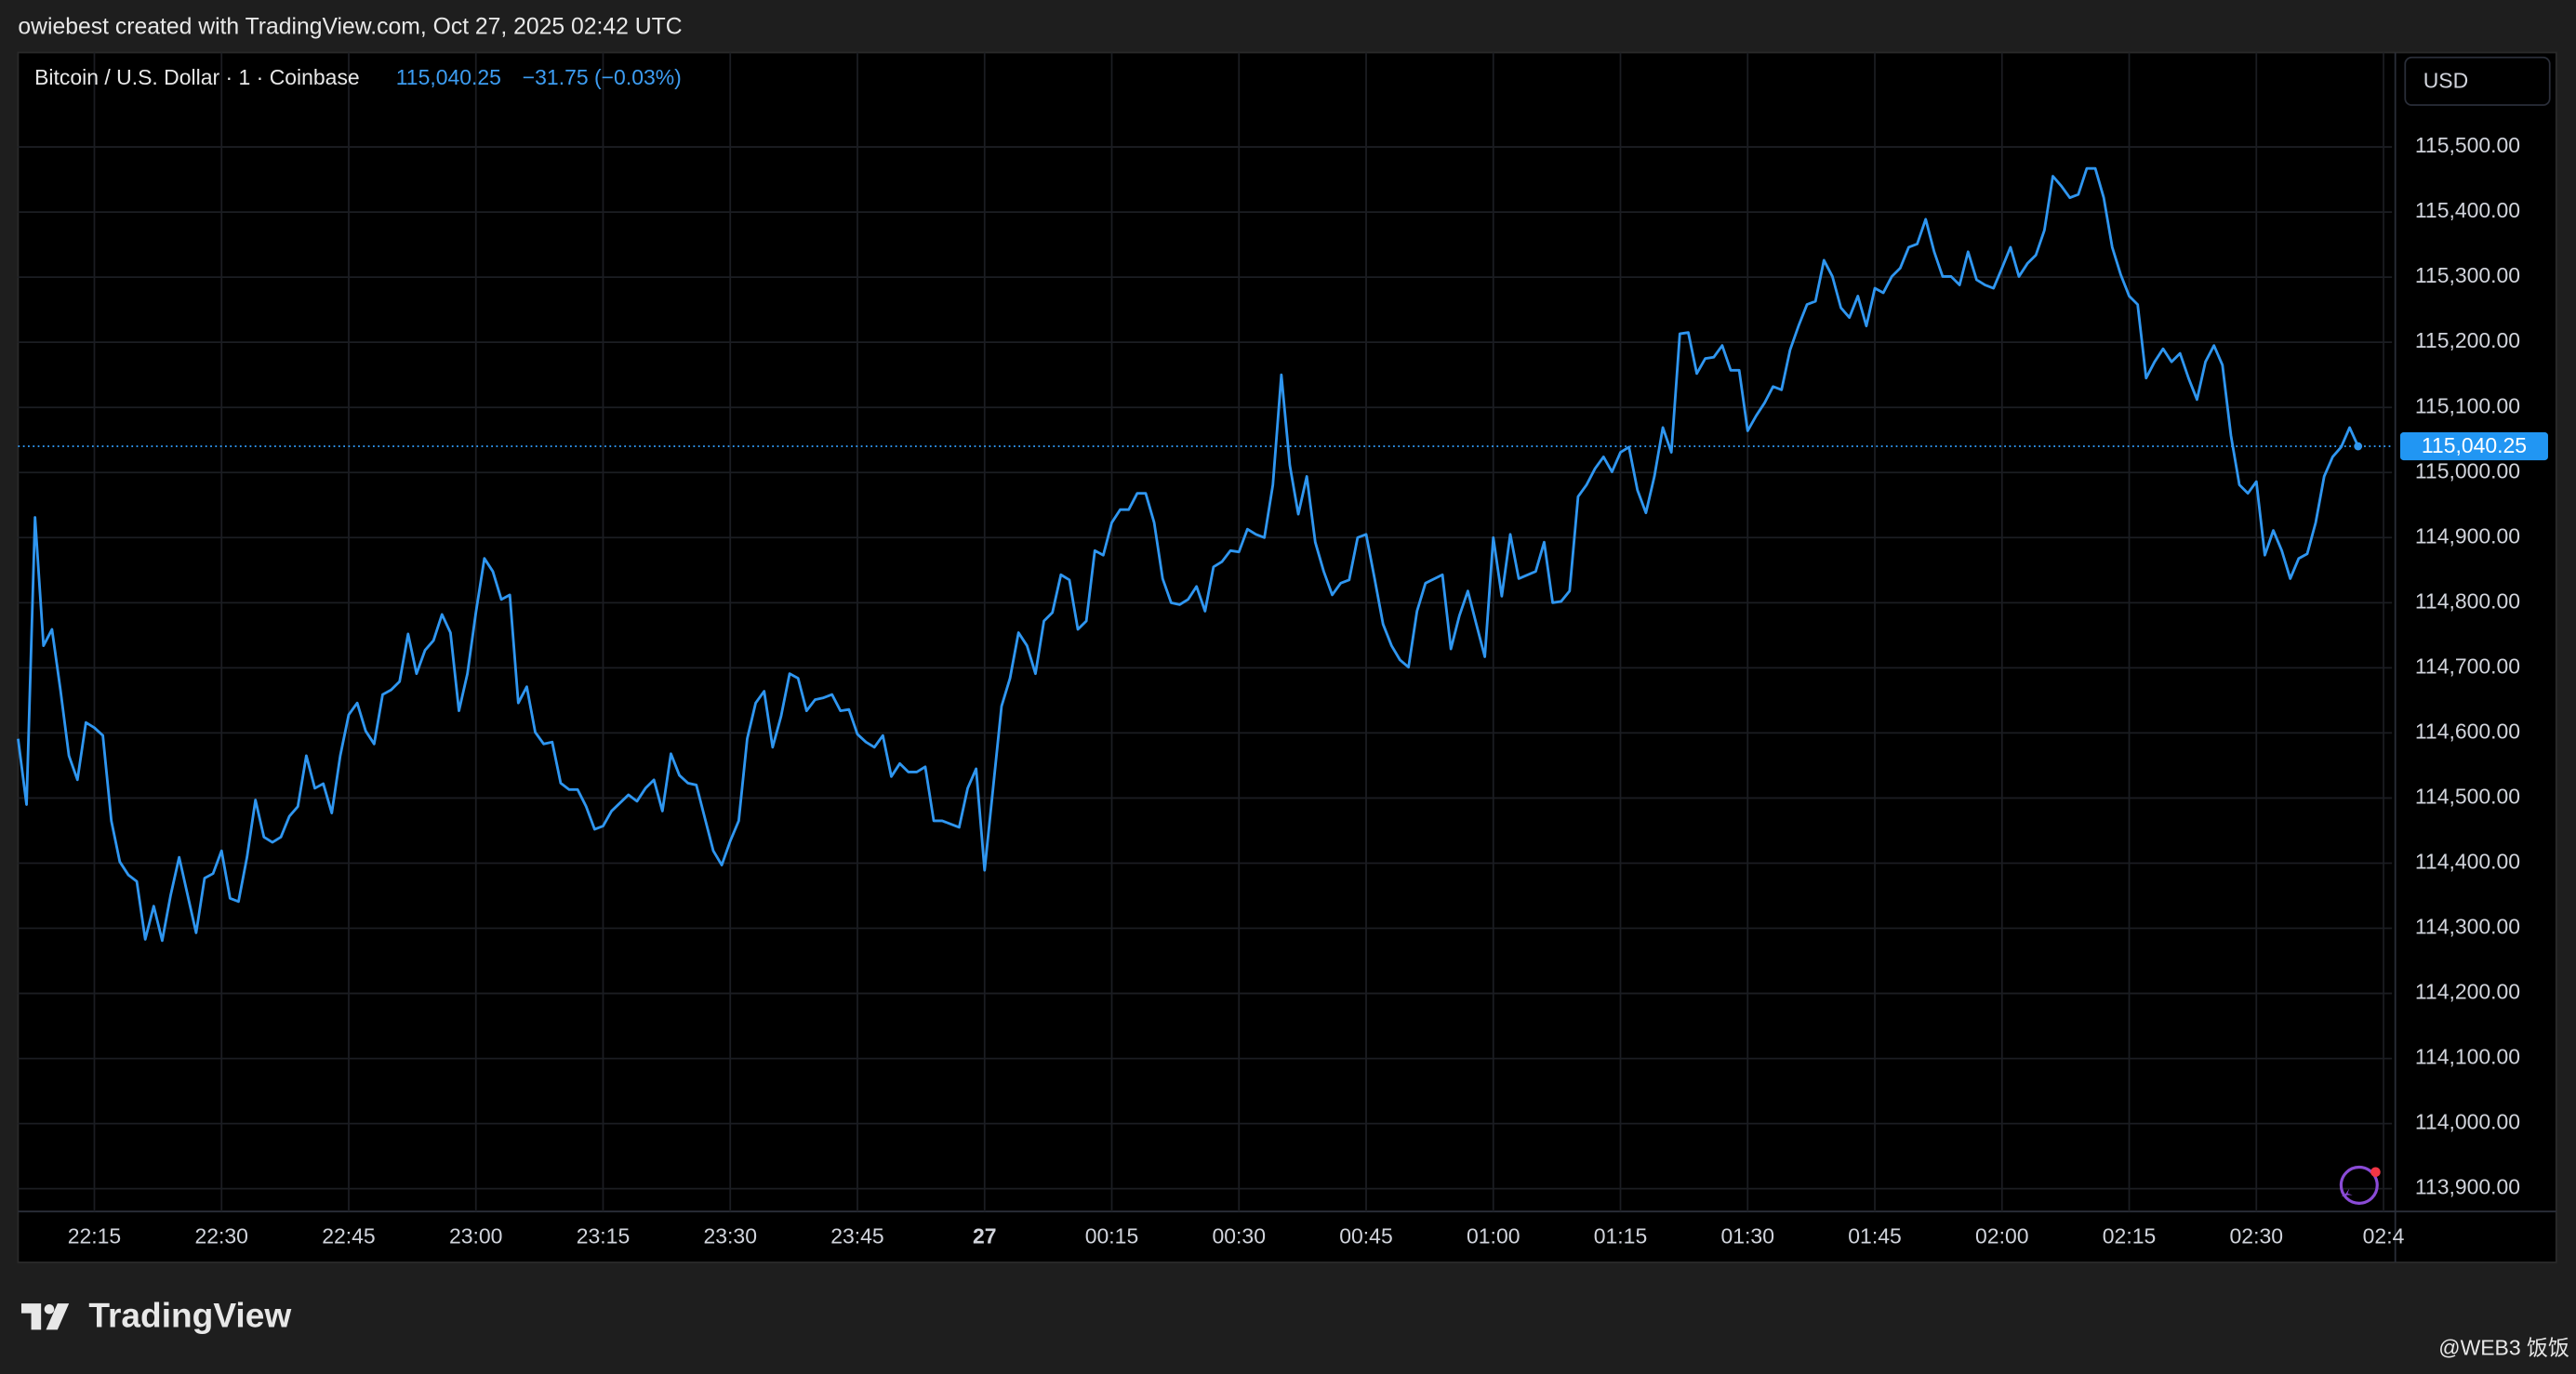 The image size is (2576, 1374). I want to click on y-tick-label: 114,600.00, so click(2467, 731).